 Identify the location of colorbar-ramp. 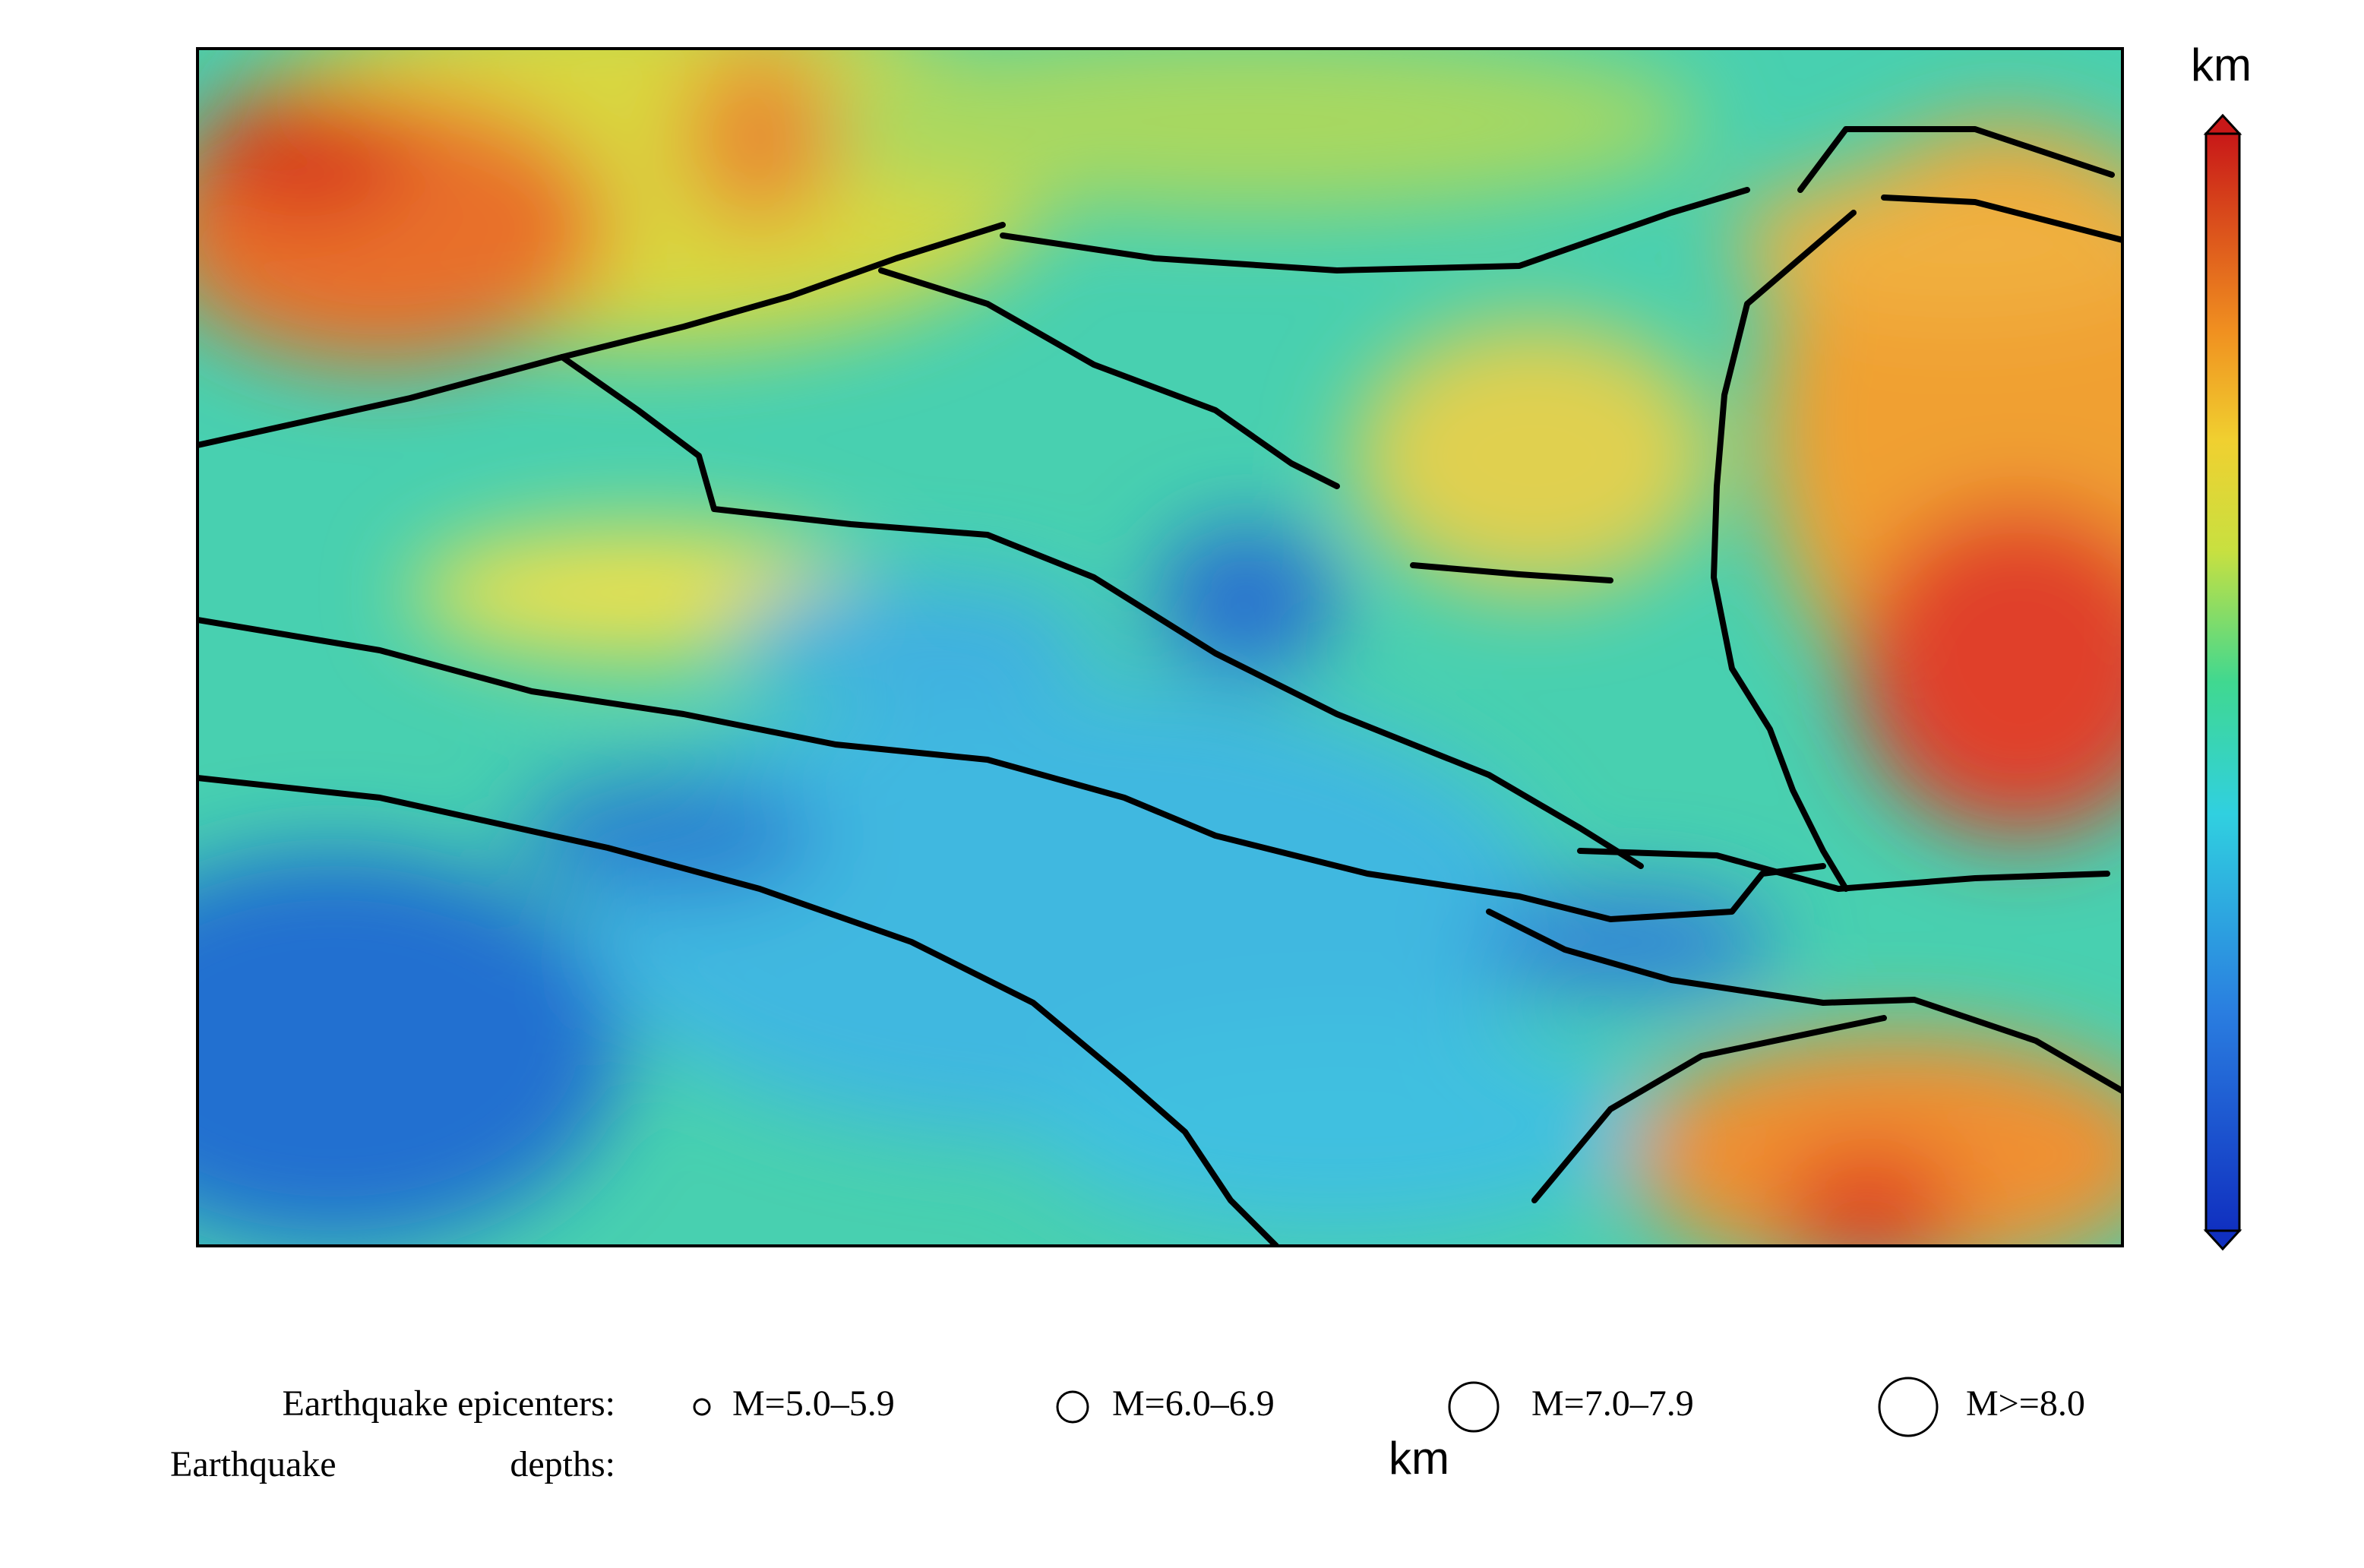
(2222, 682).